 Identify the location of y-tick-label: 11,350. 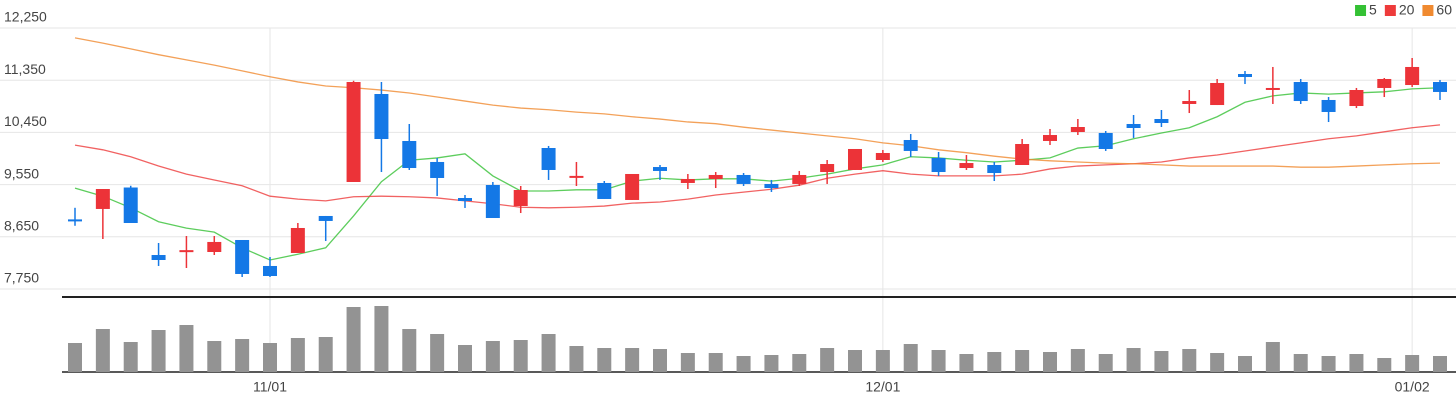
(25, 69).